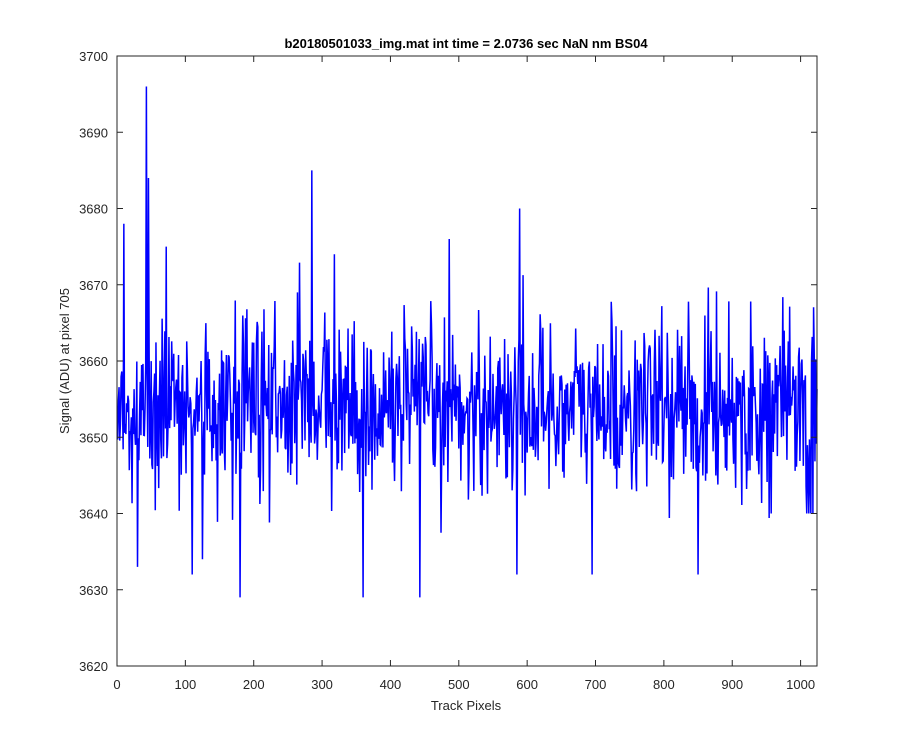 The height and width of the screenshot is (755, 900). Describe the element at coordinates (93, 361) in the screenshot. I see `y-tick-label: 3660` at that location.